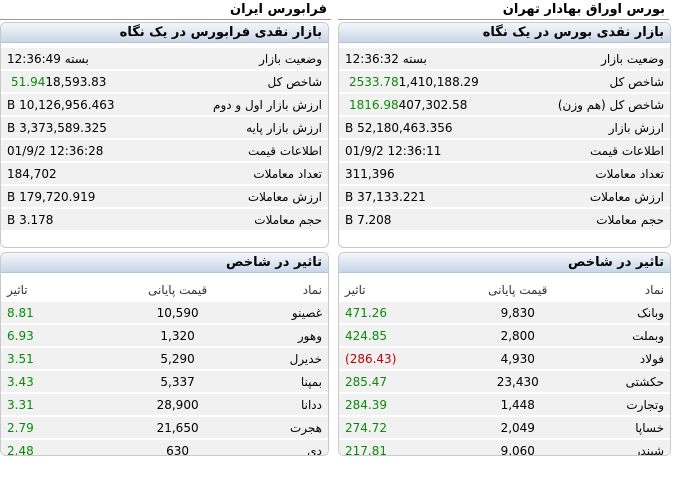 This screenshot has width=673, height=484. What do you see at coordinates (51, 196) in the screenshot?
I see `stat-value: 179,720.919 B` at bounding box center [51, 196].